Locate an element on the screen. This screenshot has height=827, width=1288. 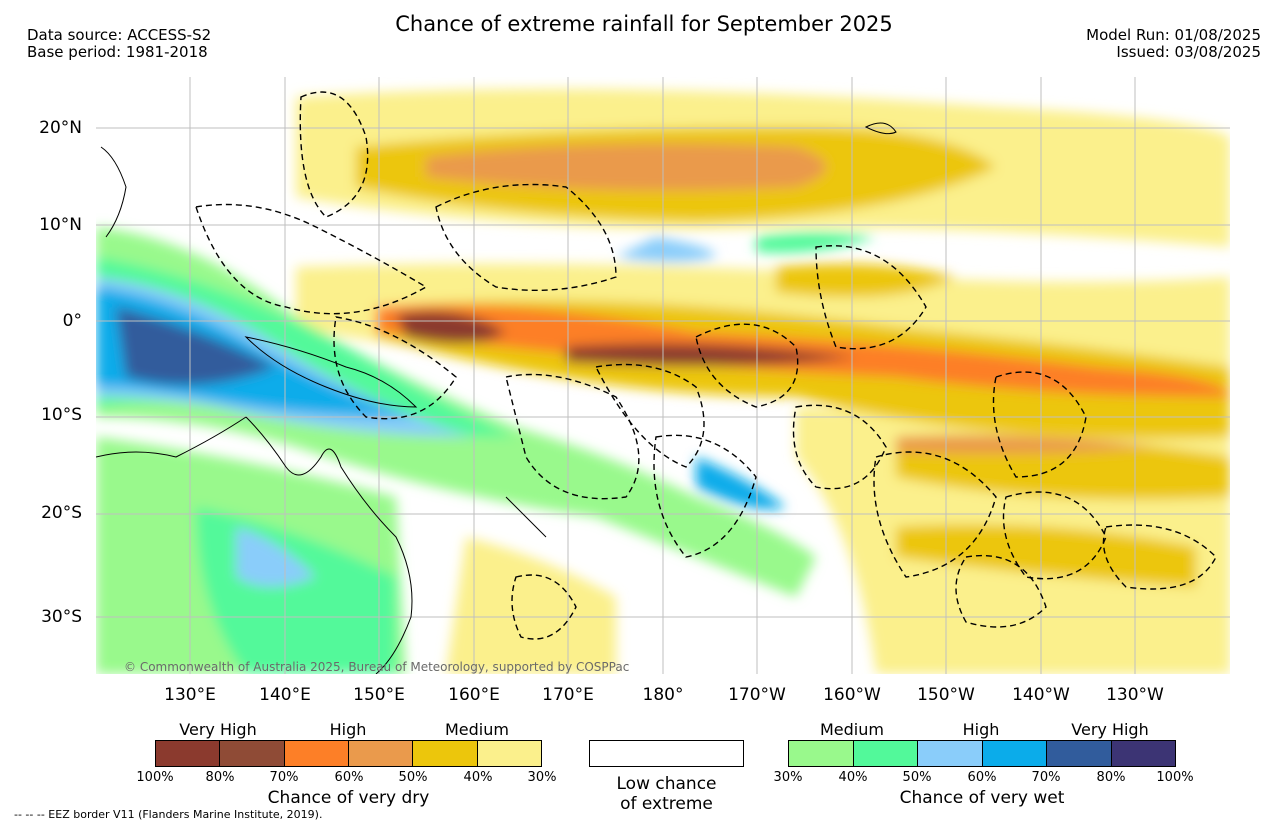
lat-label-20n: 20°N is located at coordinates (60, 128).